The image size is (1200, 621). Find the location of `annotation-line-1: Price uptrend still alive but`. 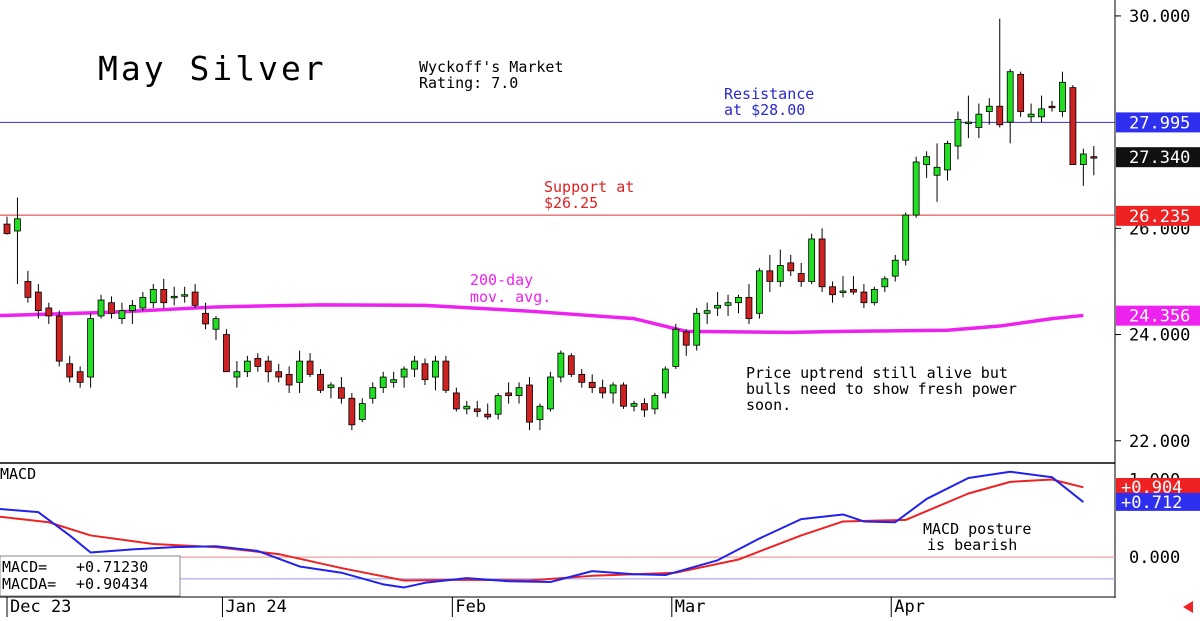

annotation-line-1: Price uptrend still alive but is located at coordinates (877, 373).